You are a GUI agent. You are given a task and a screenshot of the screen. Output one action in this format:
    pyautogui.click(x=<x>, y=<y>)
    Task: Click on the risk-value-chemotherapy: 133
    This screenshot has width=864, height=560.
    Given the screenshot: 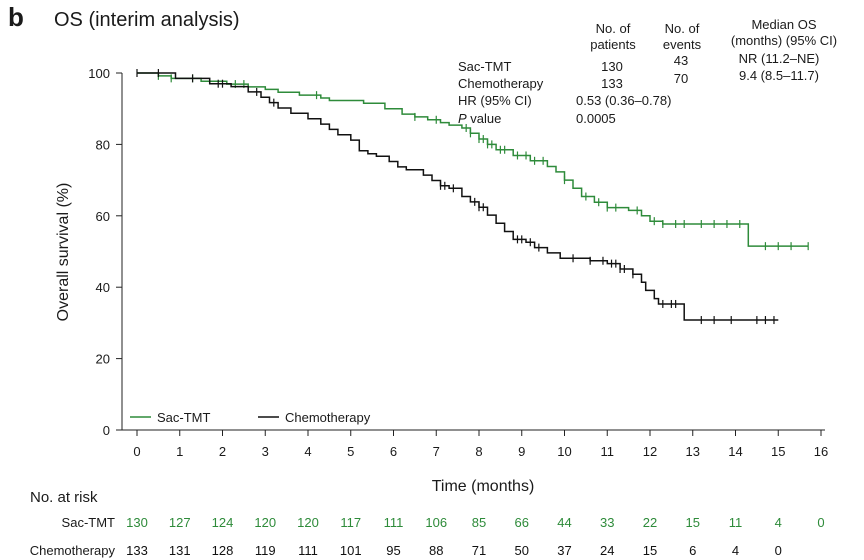 What is the action you would take?
    pyautogui.click(x=137, y=550)
    